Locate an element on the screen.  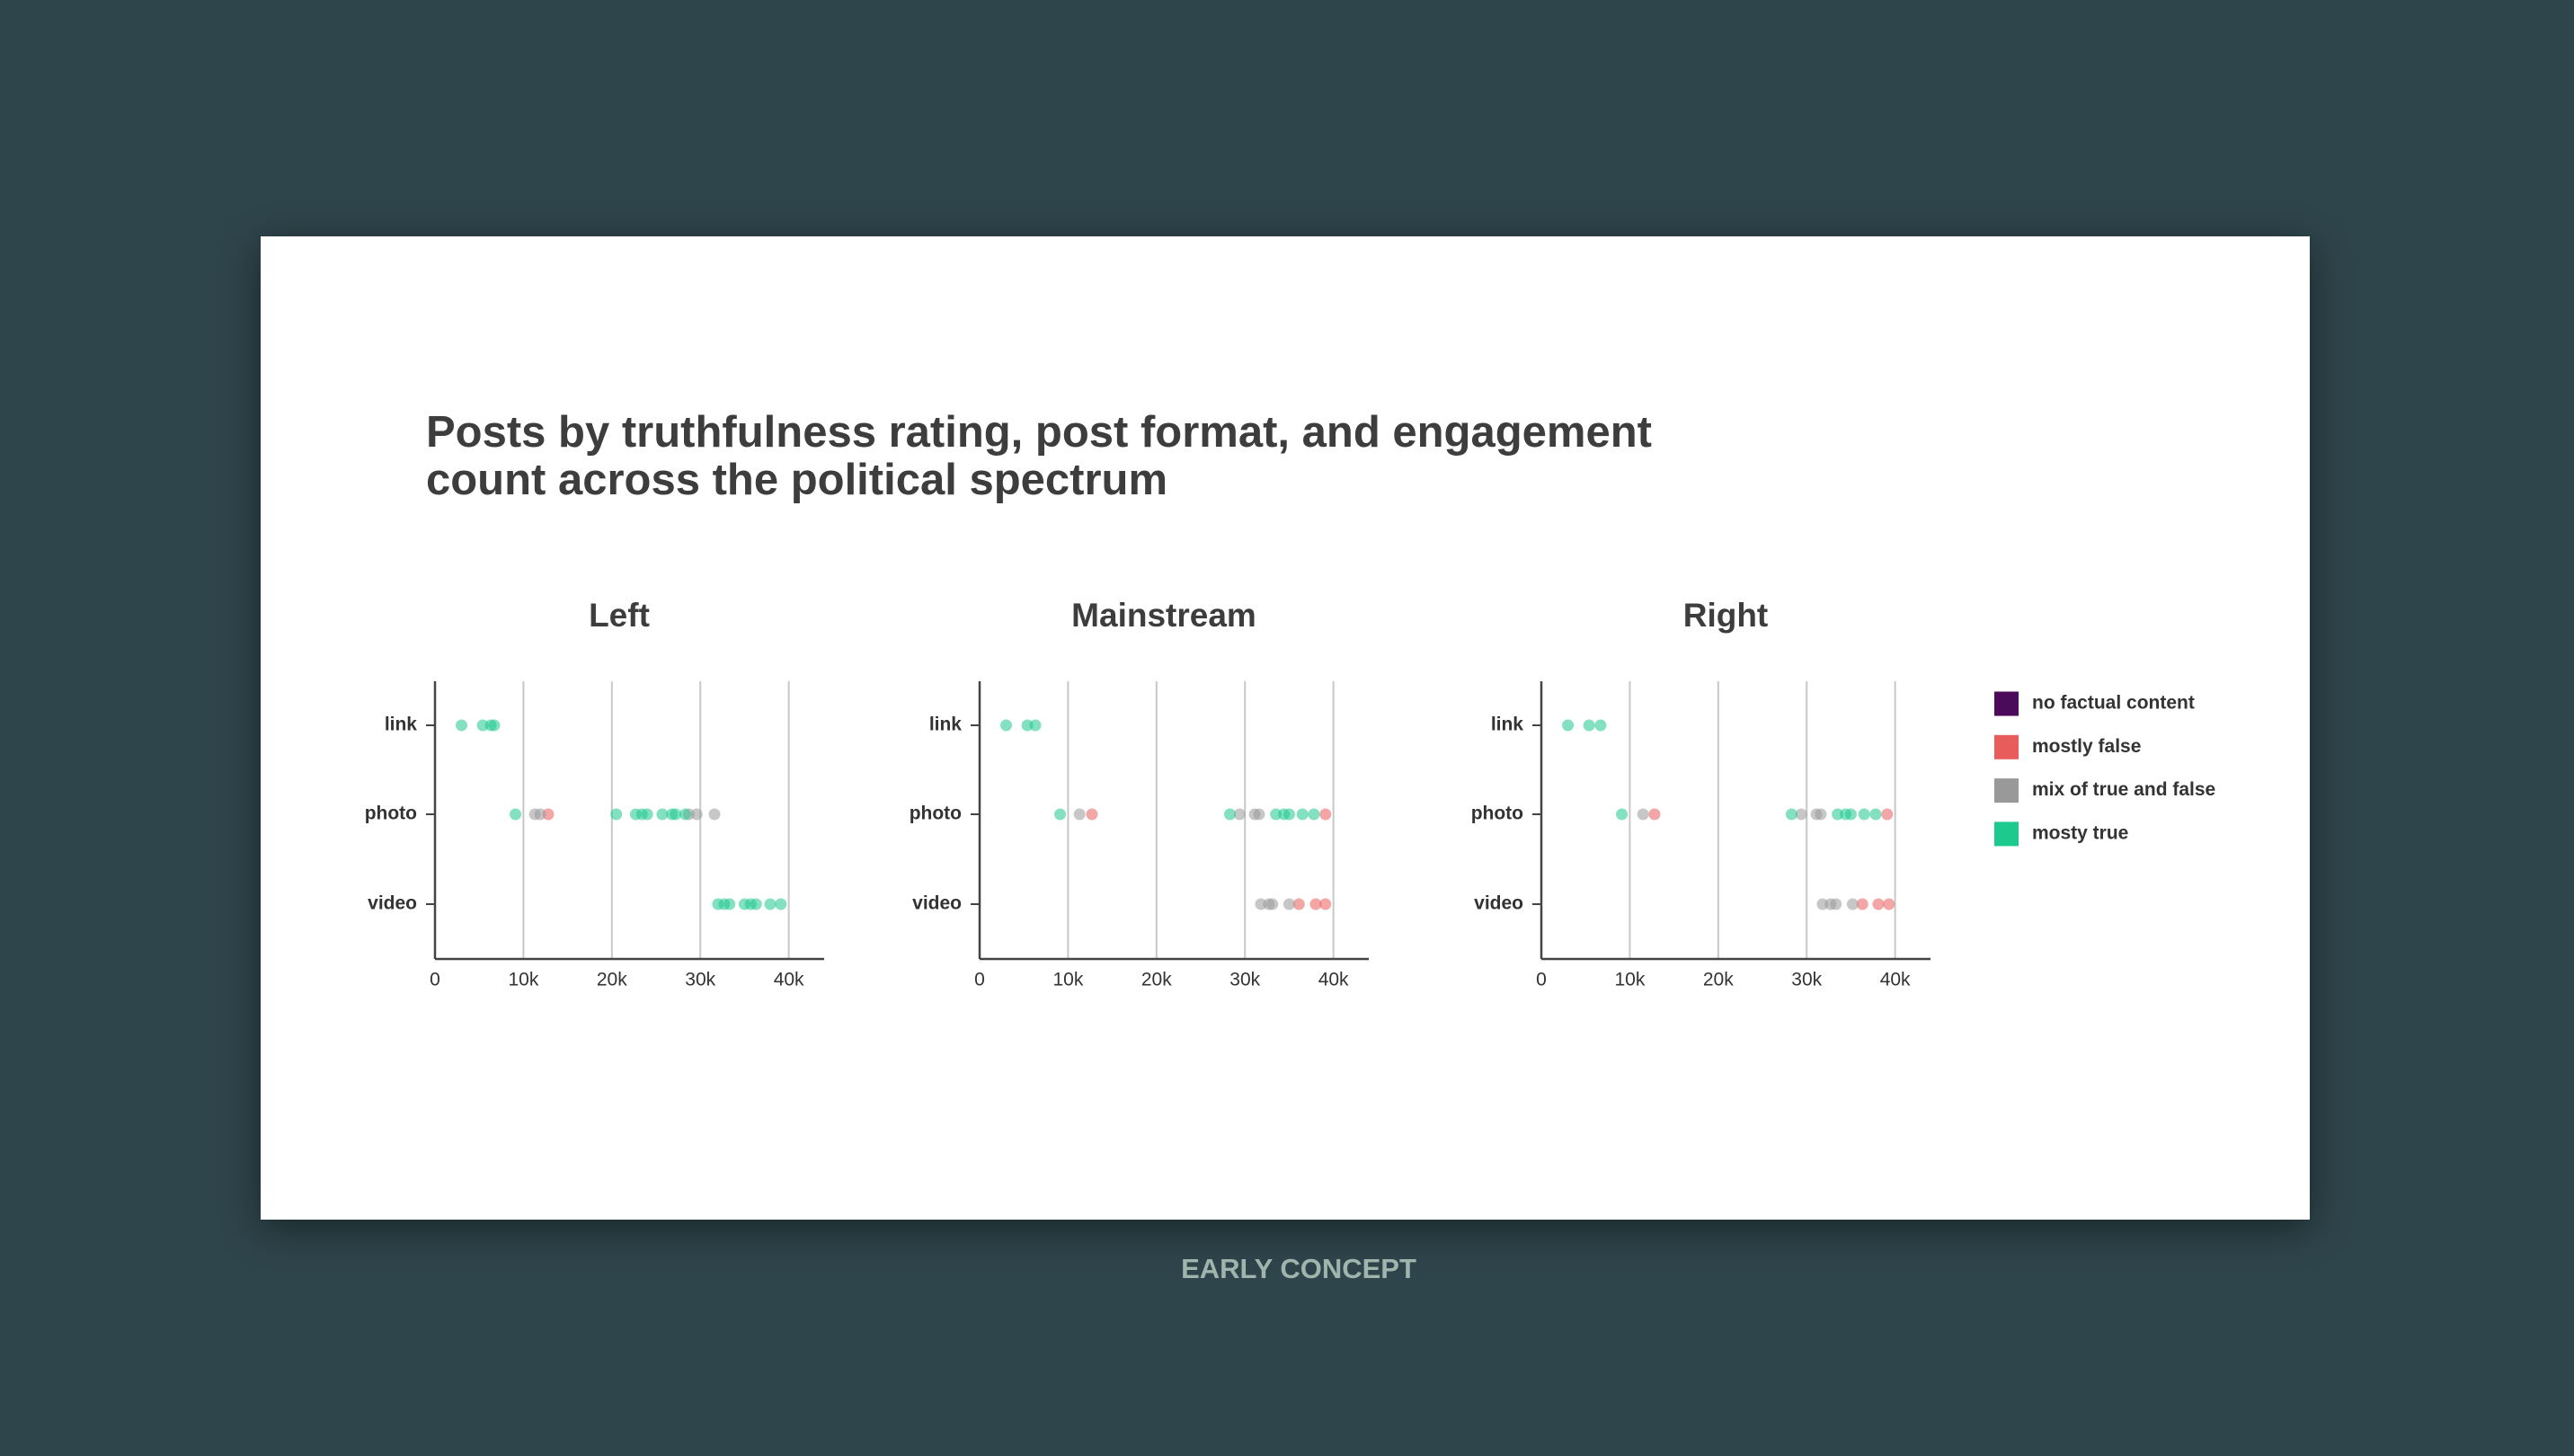
legend-label: mix of true and false is located at coordinates (2123, 790).